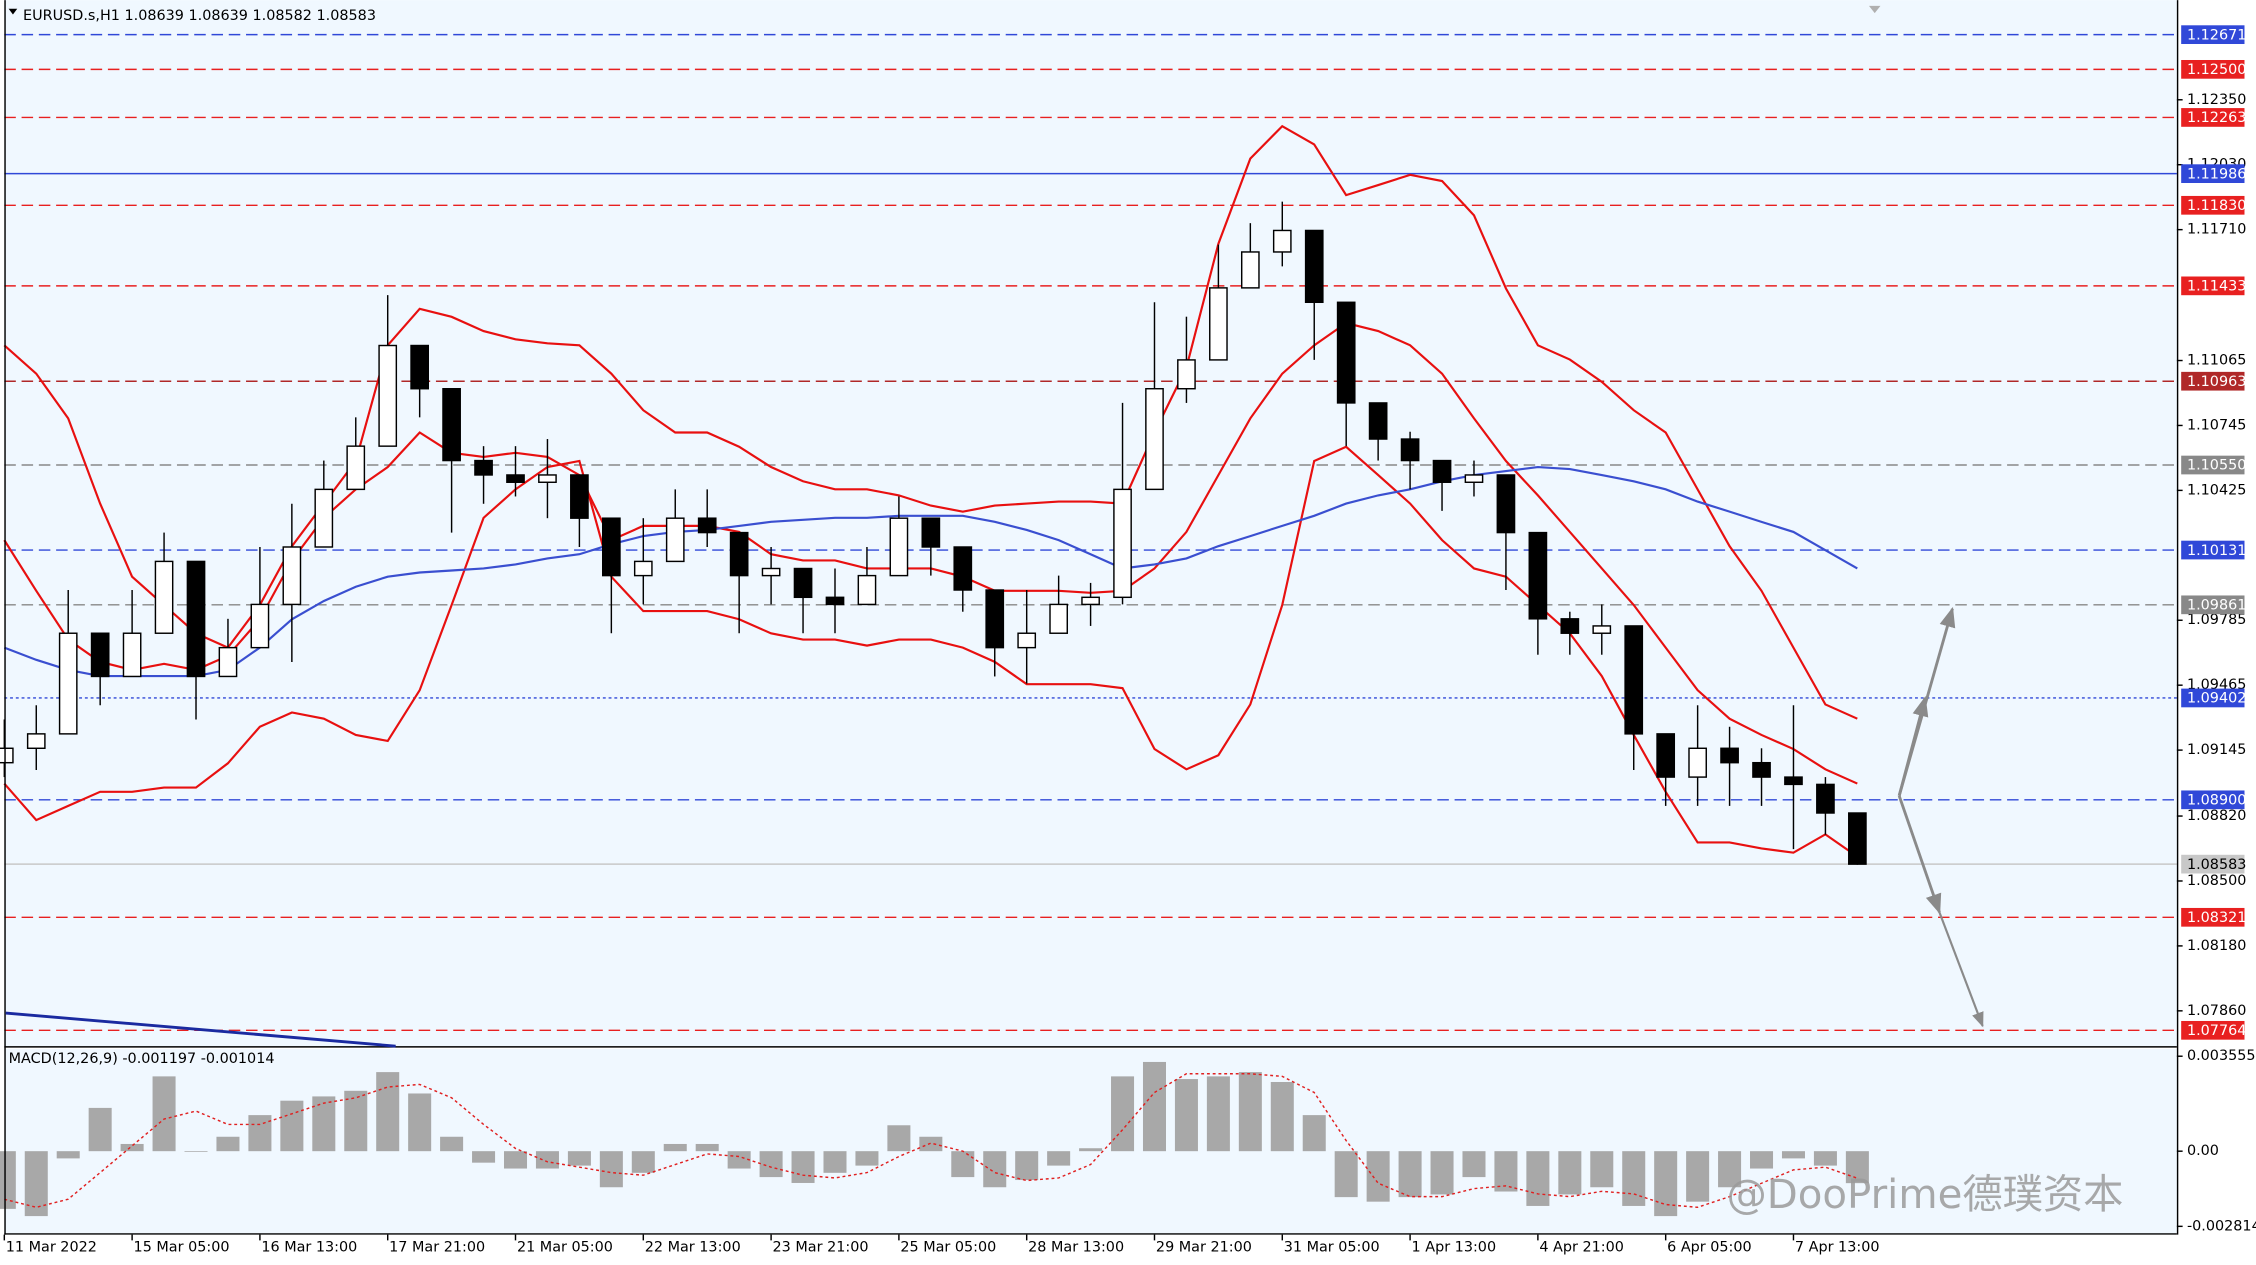 This screenshot has height=1265, width=2256. Describe the element at coordinates (2221, 1056) in the screenshot. I see `y-tick-label: 0.003555` at that location.